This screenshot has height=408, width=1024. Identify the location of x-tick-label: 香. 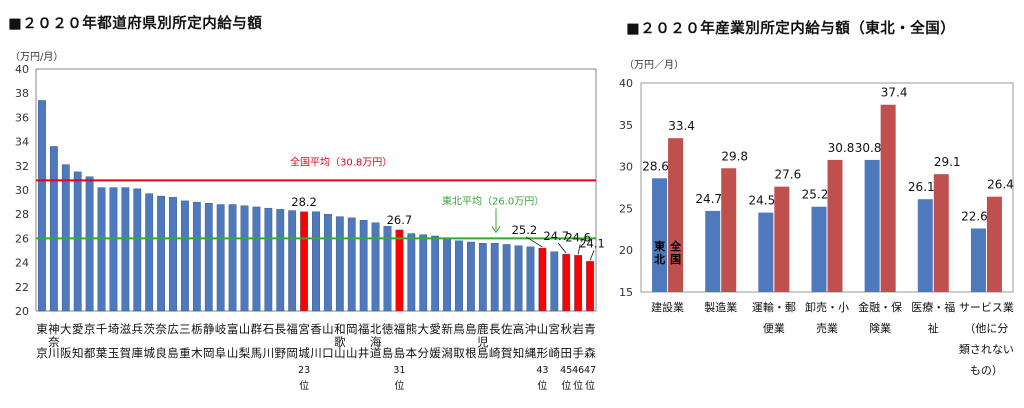
(316, 329).